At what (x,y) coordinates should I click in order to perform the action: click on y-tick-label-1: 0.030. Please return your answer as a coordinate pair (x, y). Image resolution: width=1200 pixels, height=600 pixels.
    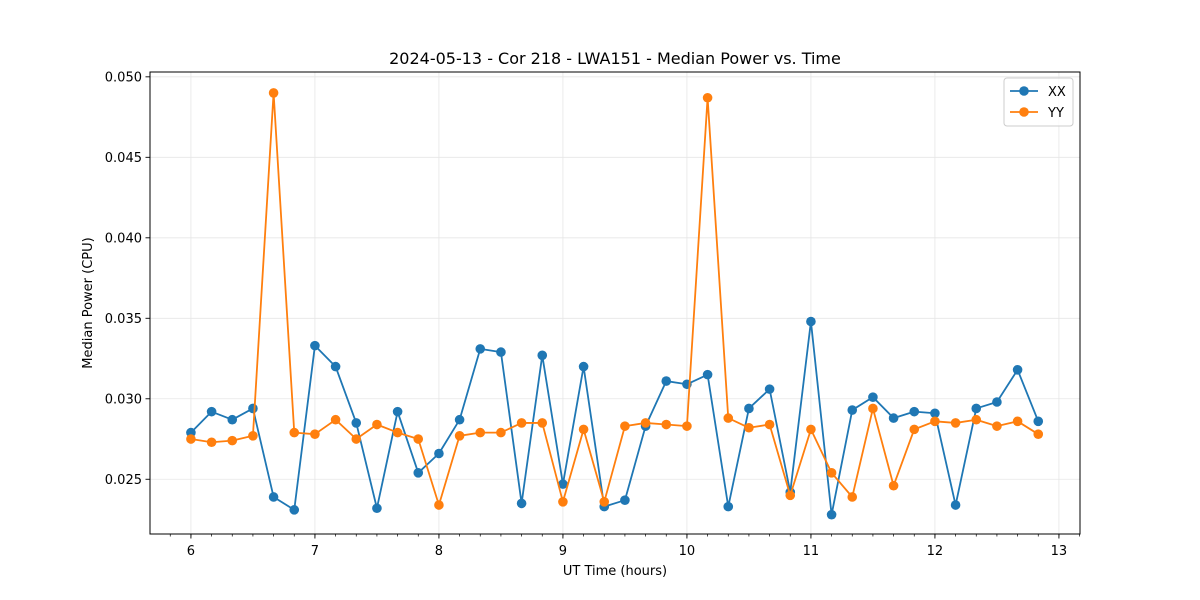
    Looking at the image, I should click on (123, 399).